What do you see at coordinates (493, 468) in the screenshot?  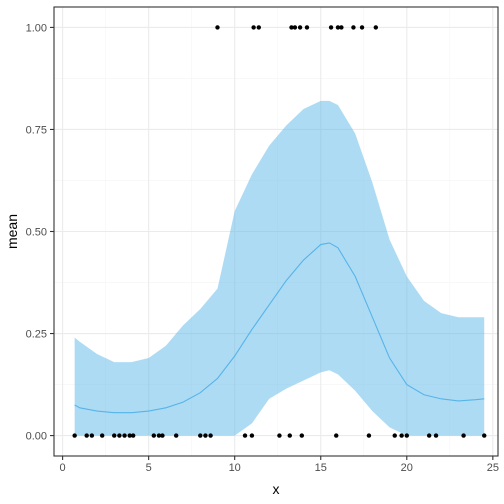 I see `x-tick-label: 25` at bounding box center [493, 468].